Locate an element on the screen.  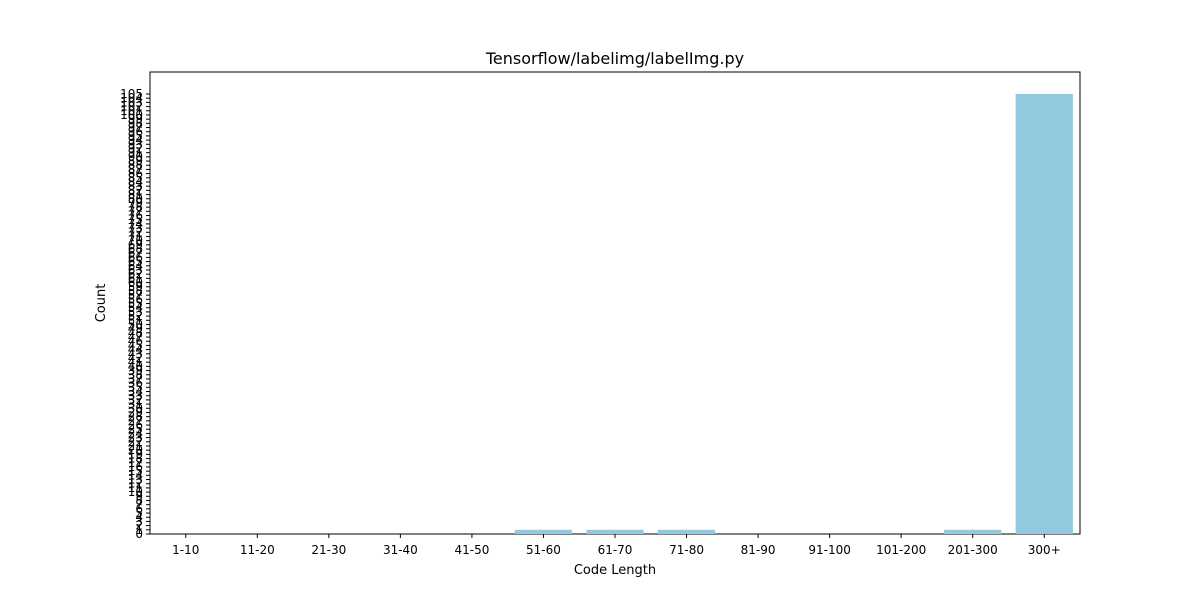
y-tick-label: 33 is located at coordinates (135, 396).